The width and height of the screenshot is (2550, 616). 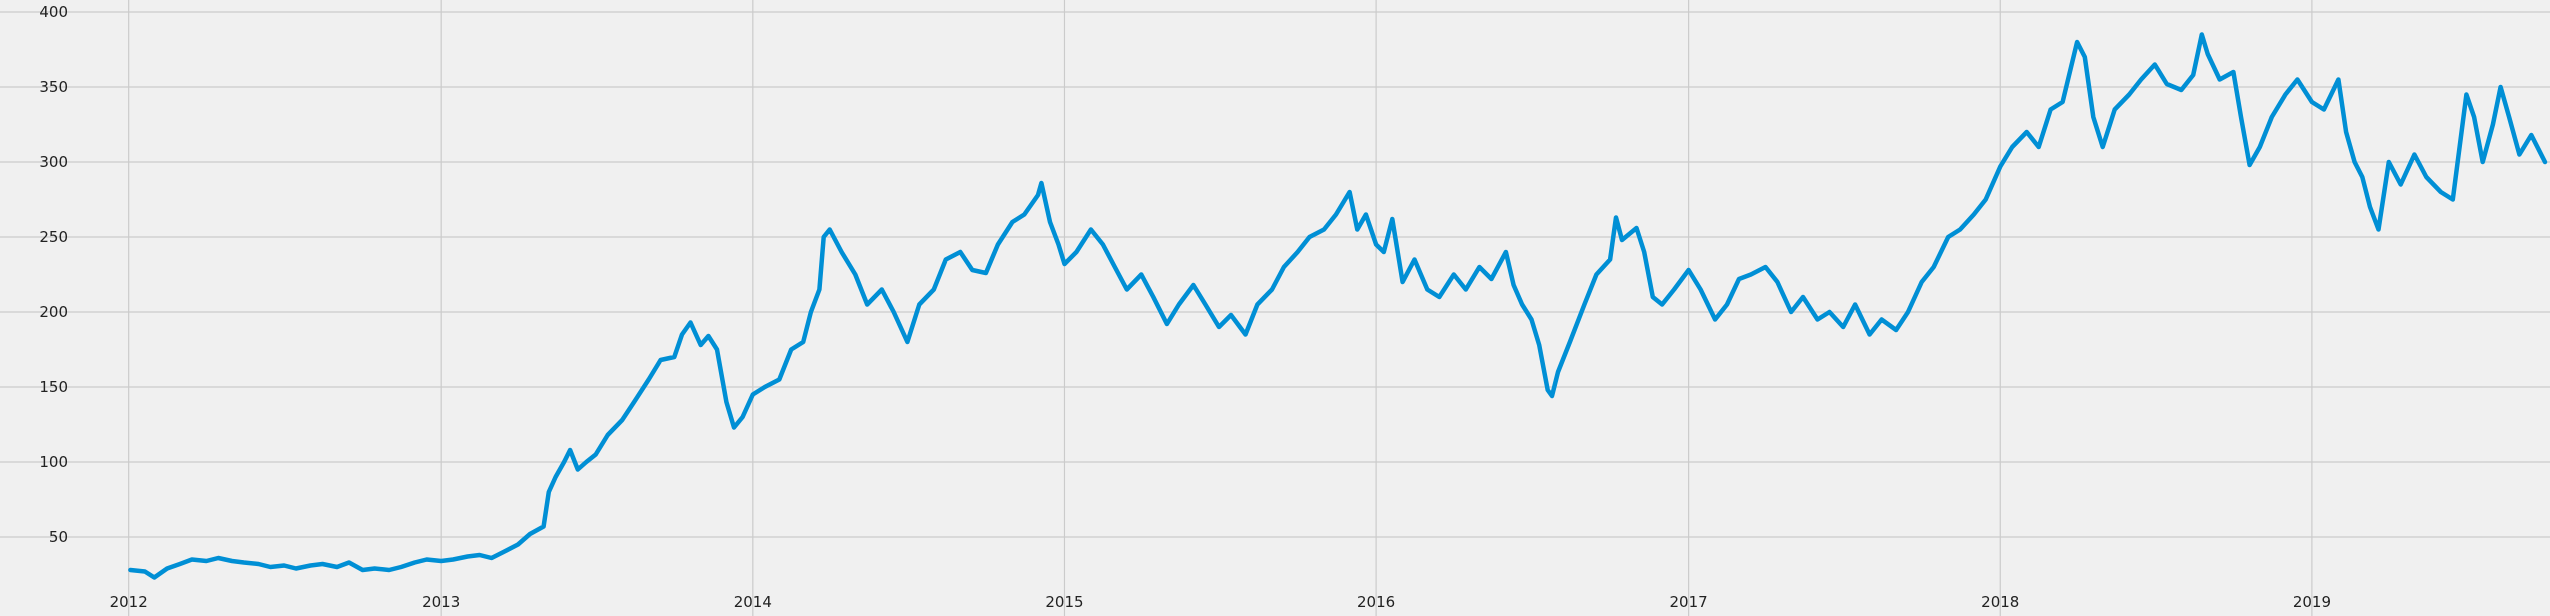 I want to click on y-tick-label: 250, so click(x=53, y=237).